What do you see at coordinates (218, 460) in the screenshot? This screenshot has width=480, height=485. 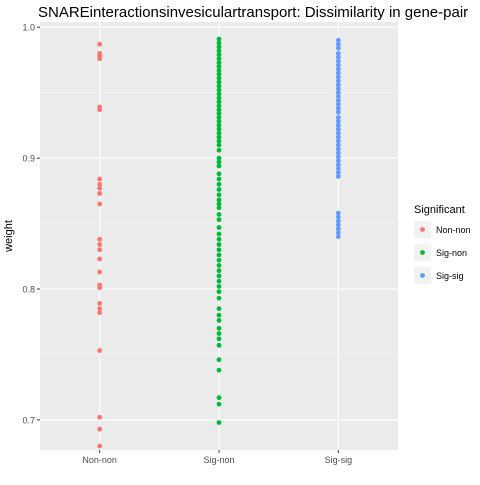 I see `x-tick-label: Sig-non` at bounding box center [218, 460].